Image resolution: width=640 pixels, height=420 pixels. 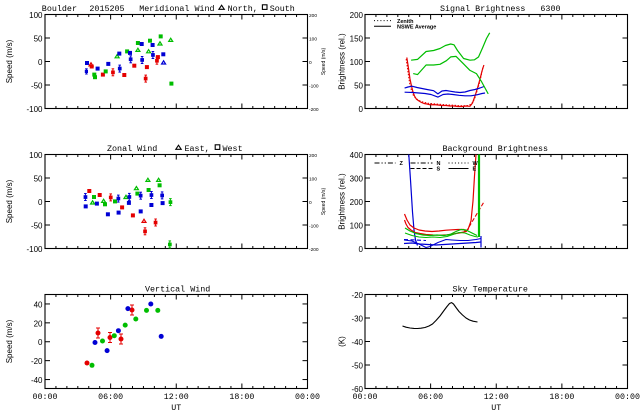 What do you see at coordinates (357, 155) in the screenshot?
I see `svg-text: 400` at bounding box center [357, 155].